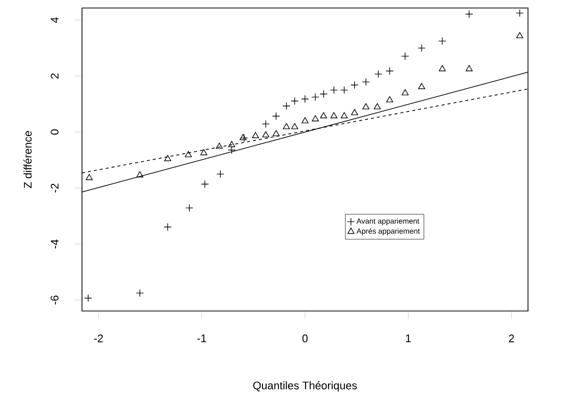 The width and height of the screenshot is (574, 417). What do you see at coordinates (54, 76) in the screenshot?
I see `y-tick-label: 2` at bounding box center [54, 76].